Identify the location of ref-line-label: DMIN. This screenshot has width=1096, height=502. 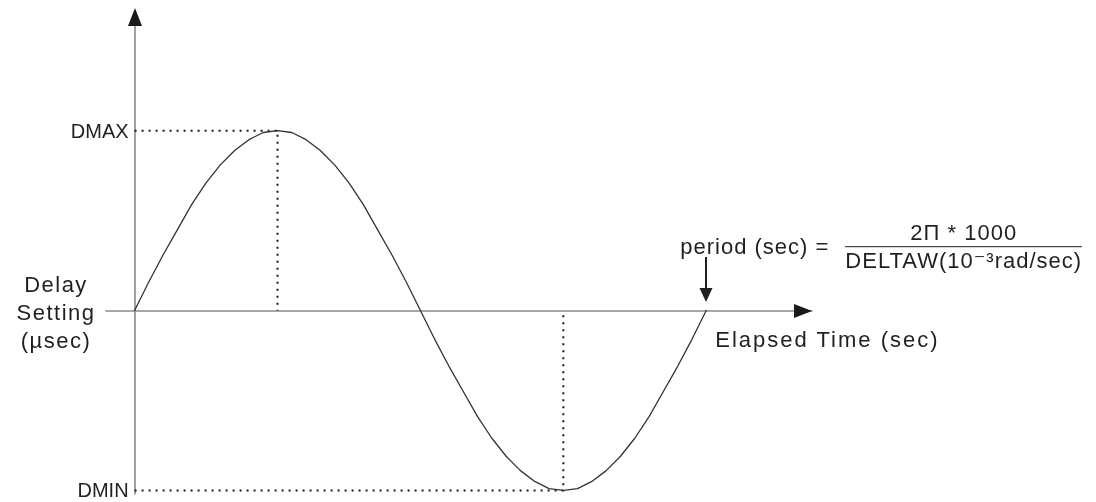
(103, 490).